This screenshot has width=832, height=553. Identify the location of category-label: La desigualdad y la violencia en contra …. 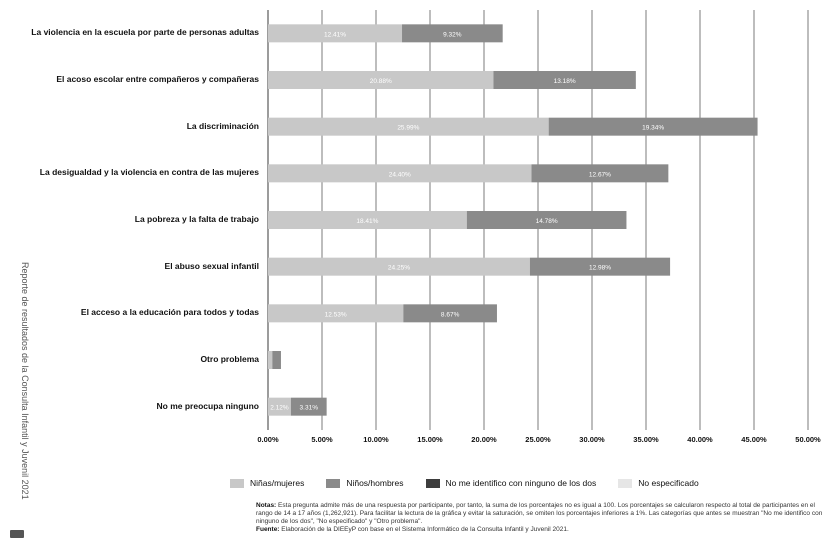
(149, 172).